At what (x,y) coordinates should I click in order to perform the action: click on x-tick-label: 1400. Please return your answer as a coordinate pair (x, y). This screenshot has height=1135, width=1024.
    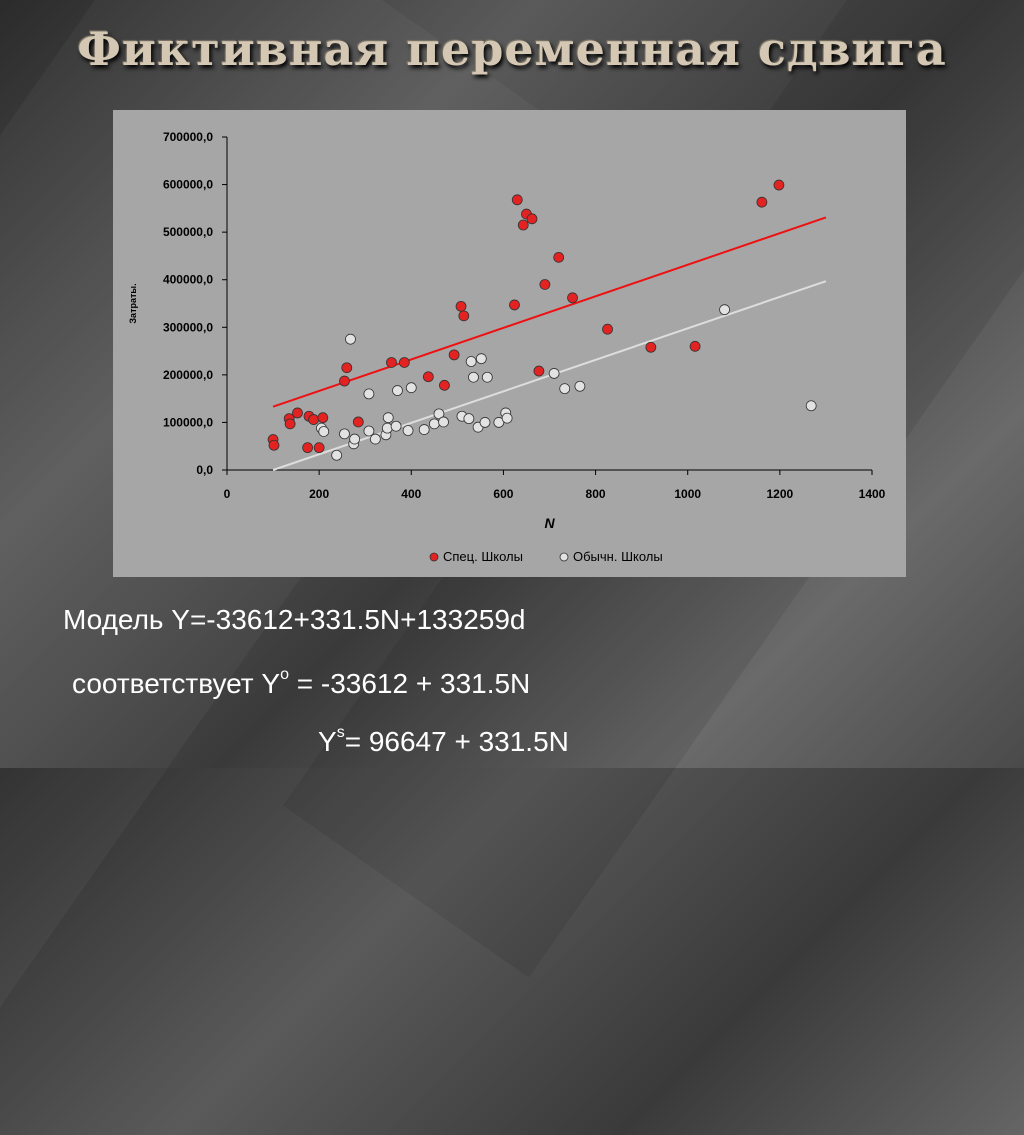
    Looking at the image, I should click on (872, 494).